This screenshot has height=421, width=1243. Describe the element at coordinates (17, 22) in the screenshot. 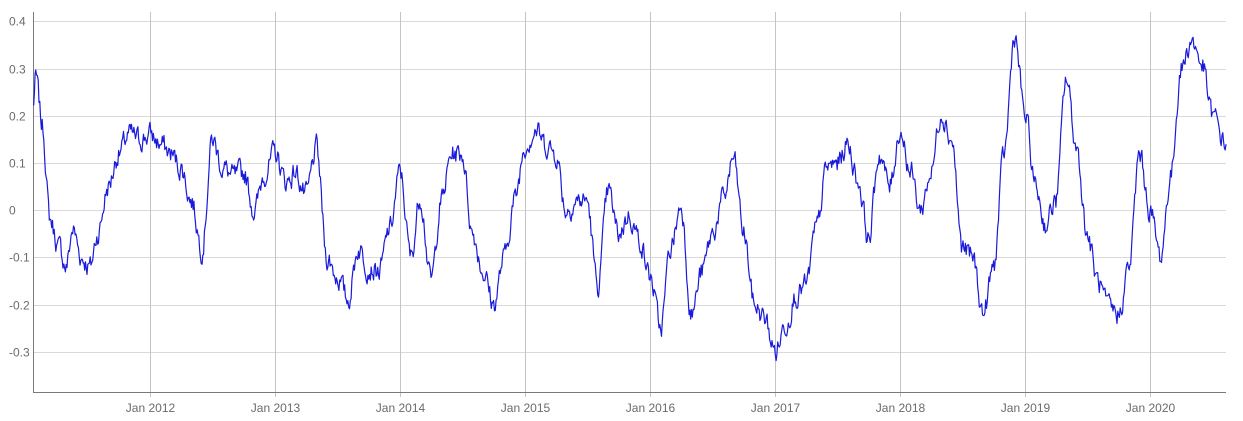

I see `y-tick-label: 0.4` at that location.